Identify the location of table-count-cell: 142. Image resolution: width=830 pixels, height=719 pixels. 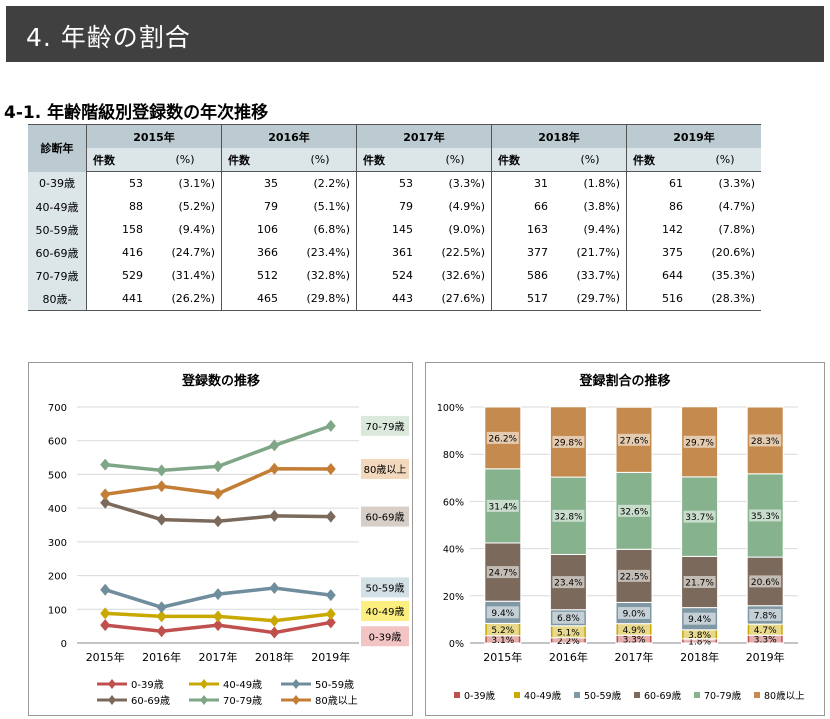
(672, 229).